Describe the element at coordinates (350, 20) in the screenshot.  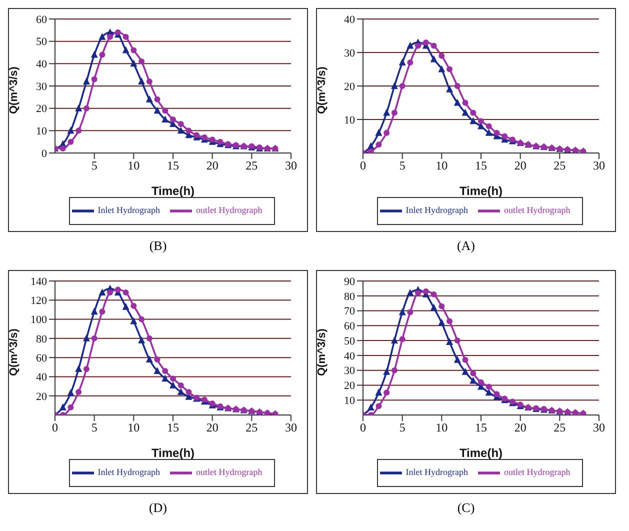
I see `y-tick-label: 40` at that location.